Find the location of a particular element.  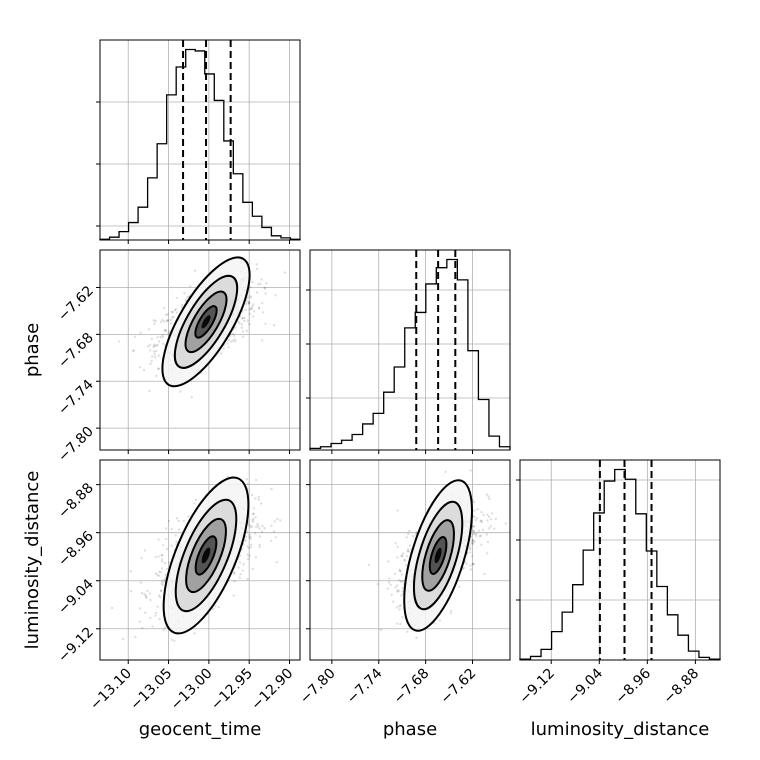

panel-scatter-luminosity-distance-vs-geocent-time is located at coordinates (200, 560).